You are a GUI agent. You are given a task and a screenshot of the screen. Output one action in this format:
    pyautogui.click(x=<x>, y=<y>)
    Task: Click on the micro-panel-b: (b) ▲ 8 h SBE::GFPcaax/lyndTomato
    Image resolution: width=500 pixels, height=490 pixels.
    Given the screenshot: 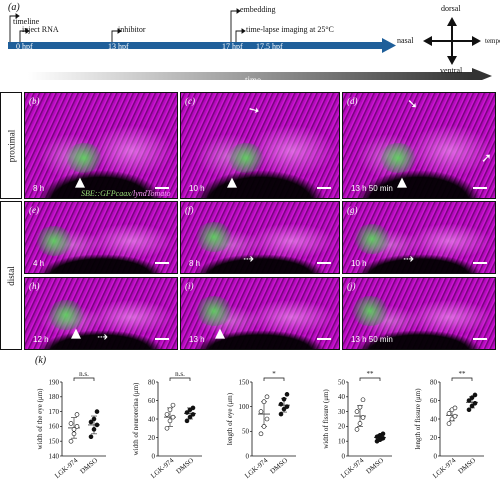 What is the action you would take?
    pyautogui.click(x=101, y=145)
    